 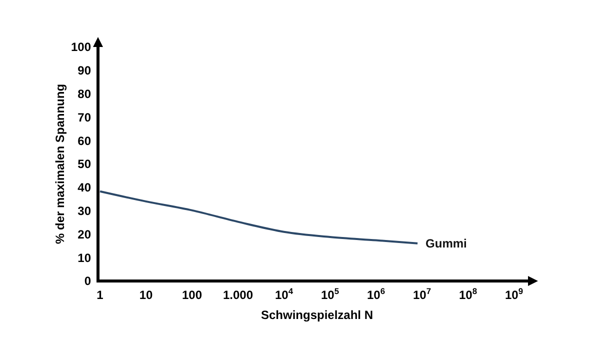 What do you see at coordinates (60, 164) in the screenshot?
I see `y-axis-title: % der maximalen Spannung` at bounding box center [60, 164].